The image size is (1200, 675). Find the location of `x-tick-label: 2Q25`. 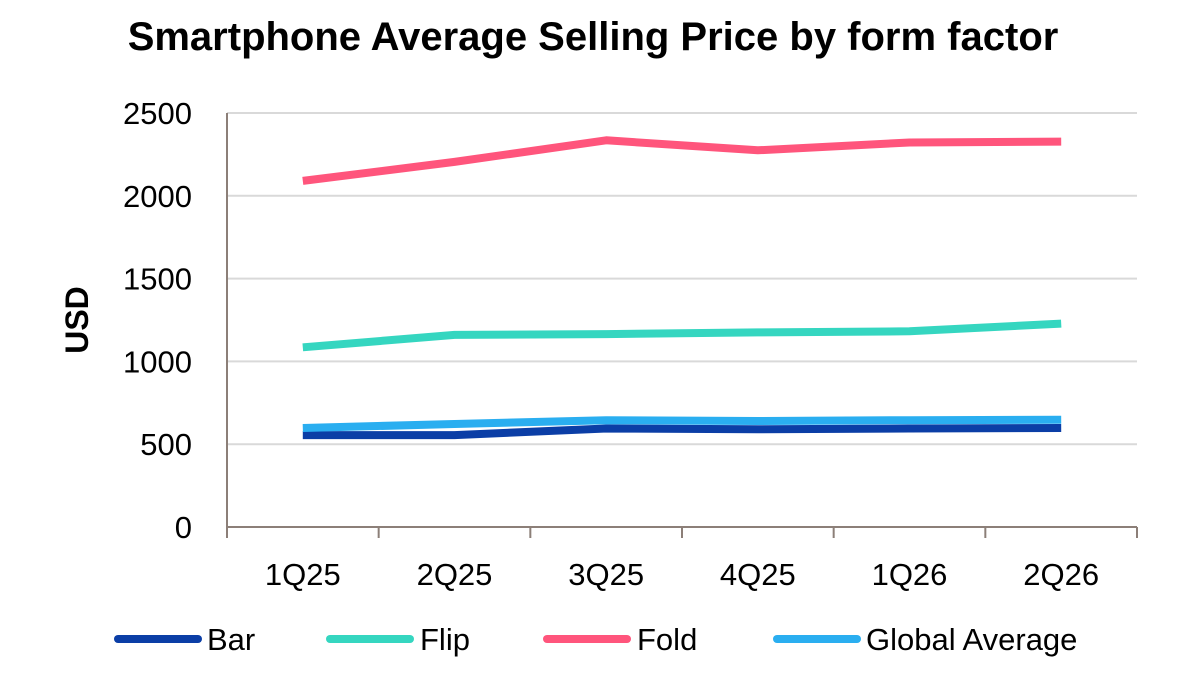

x-tick-label: 2Q25 is located at coordinates (455, 574).